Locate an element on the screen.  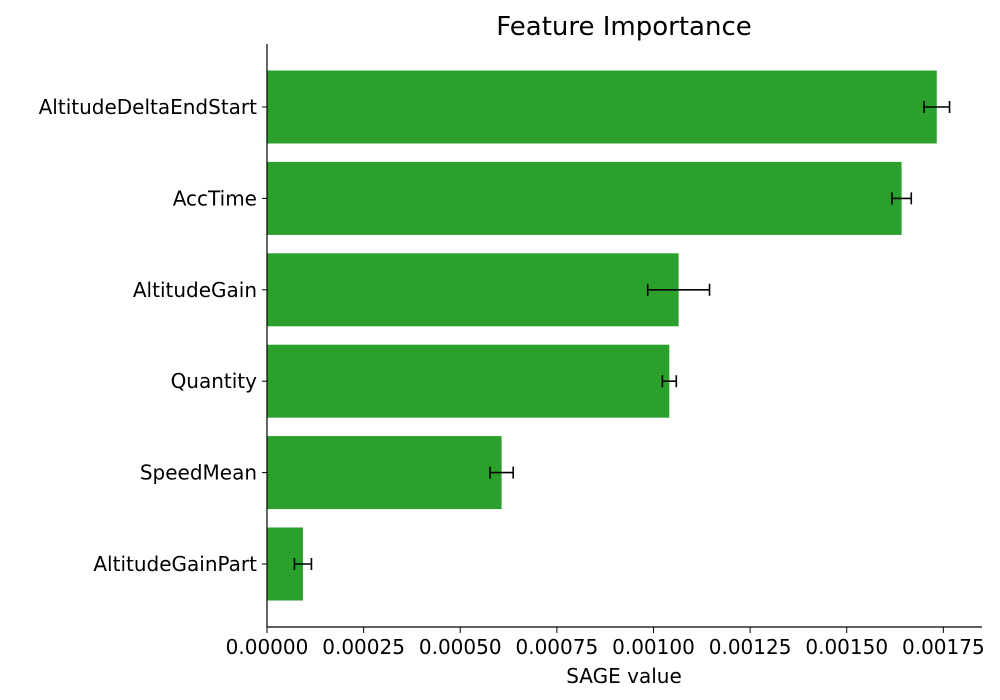
y-tick-label: SpeedMean is located at coordinates (198, 473).